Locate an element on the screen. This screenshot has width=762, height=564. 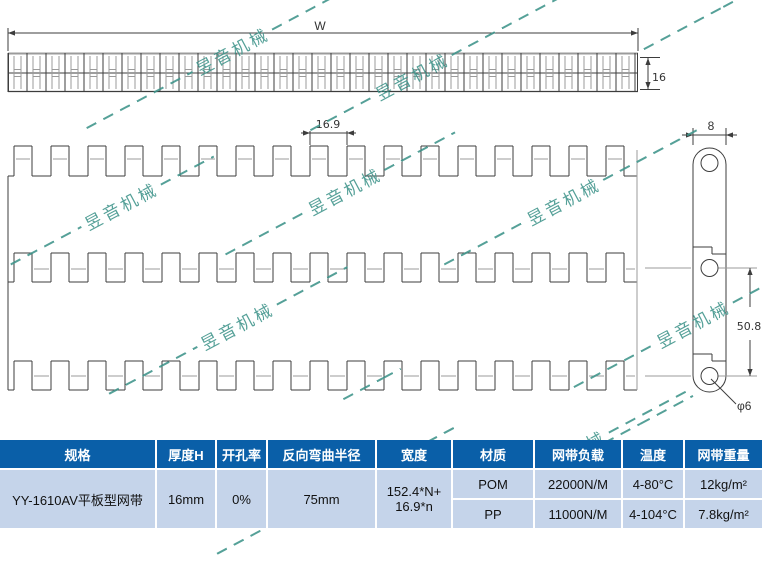
cell-open-rate: 0% is located at coordinates (241, 499).